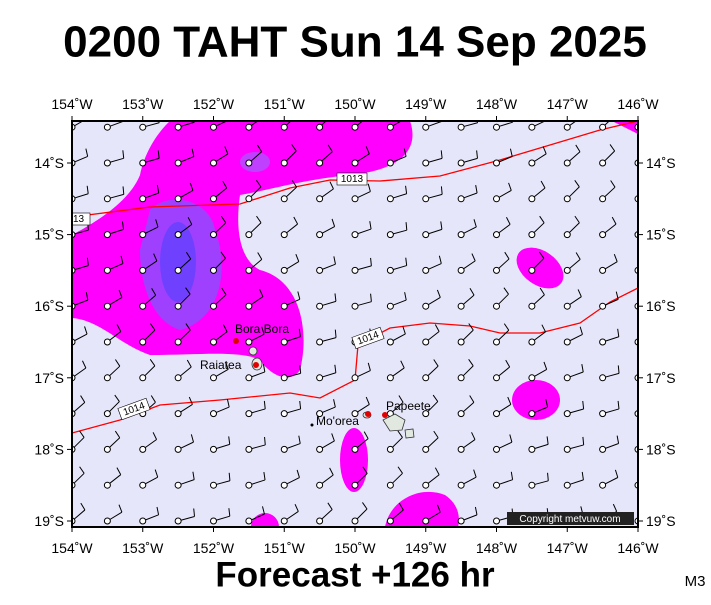  Describe the element at coordinates (49, 306) in the screenshot. I see `lat-tick-label: 16˚S` at that location.